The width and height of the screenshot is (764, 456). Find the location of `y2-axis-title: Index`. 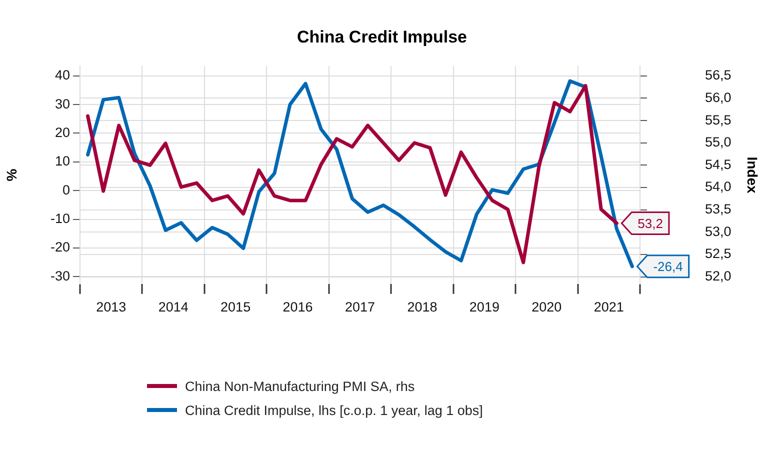

y2-axis-title: Index is located at coordinates (752, 175).